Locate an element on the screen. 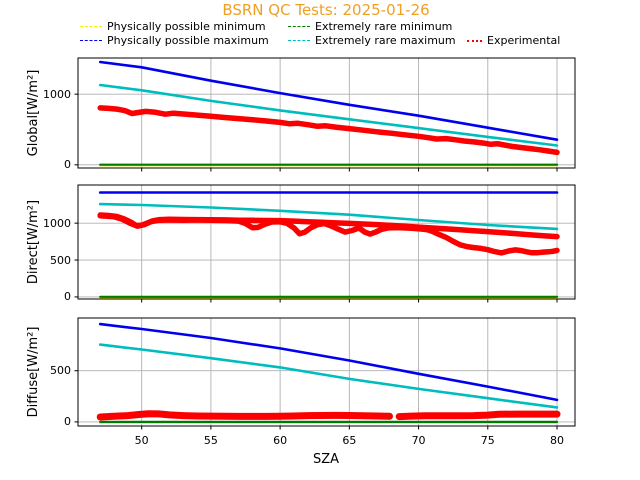  legend-label: Extremely rare maximum is located at coordinates (385, 40).